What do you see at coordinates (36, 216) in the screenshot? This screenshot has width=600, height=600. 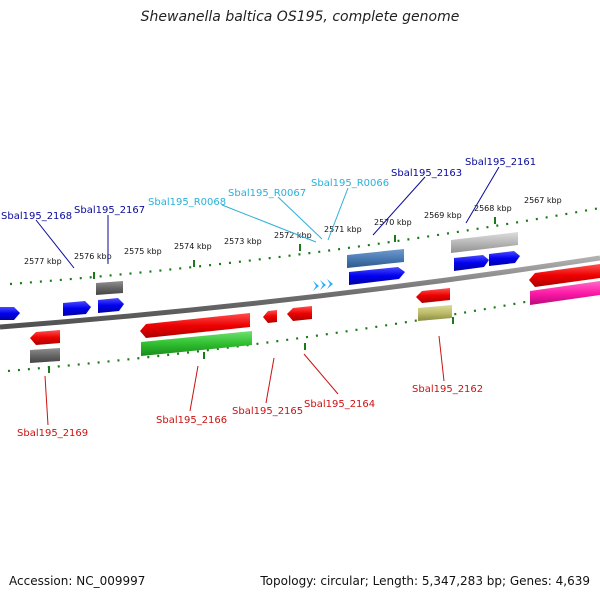 I see `gene-label: Sbal195_2168` at bounding box center [36, 216].